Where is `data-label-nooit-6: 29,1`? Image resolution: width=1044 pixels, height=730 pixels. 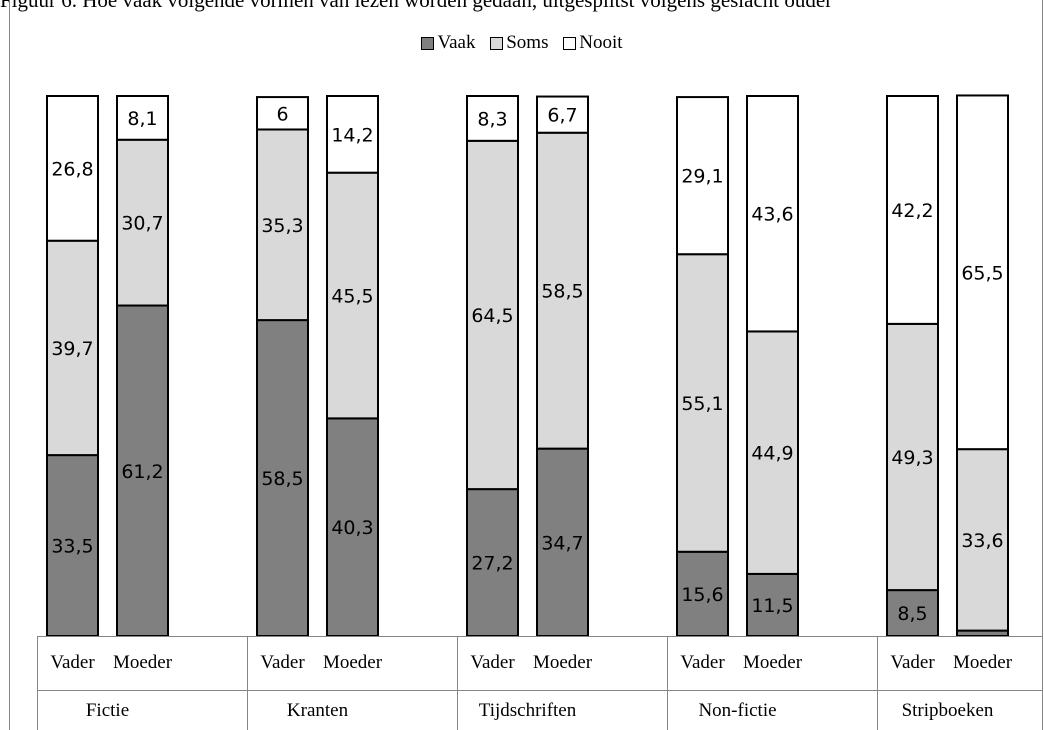 data-label-nooit-6: 29,1 is located at coordinates (702, 177).